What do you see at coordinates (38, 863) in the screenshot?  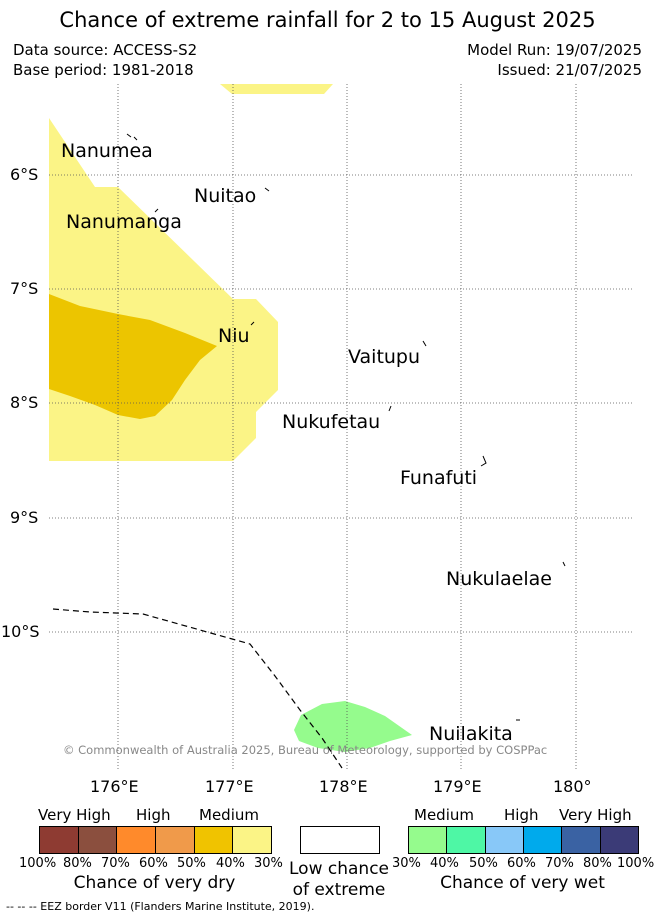 I see `dry-pct-100: 100%` at bounding box center [38, 863].